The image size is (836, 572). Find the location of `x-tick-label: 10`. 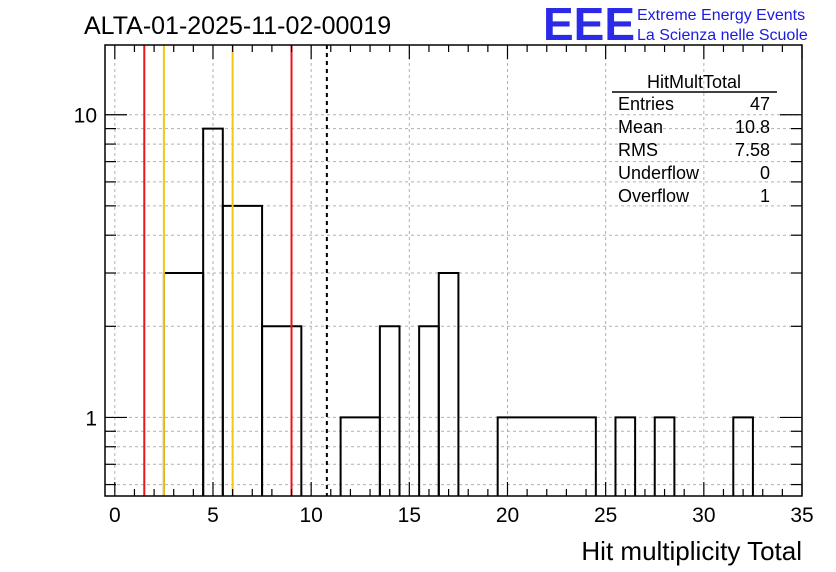

x-tick-label: 10 is located at coordinates (310, 515).